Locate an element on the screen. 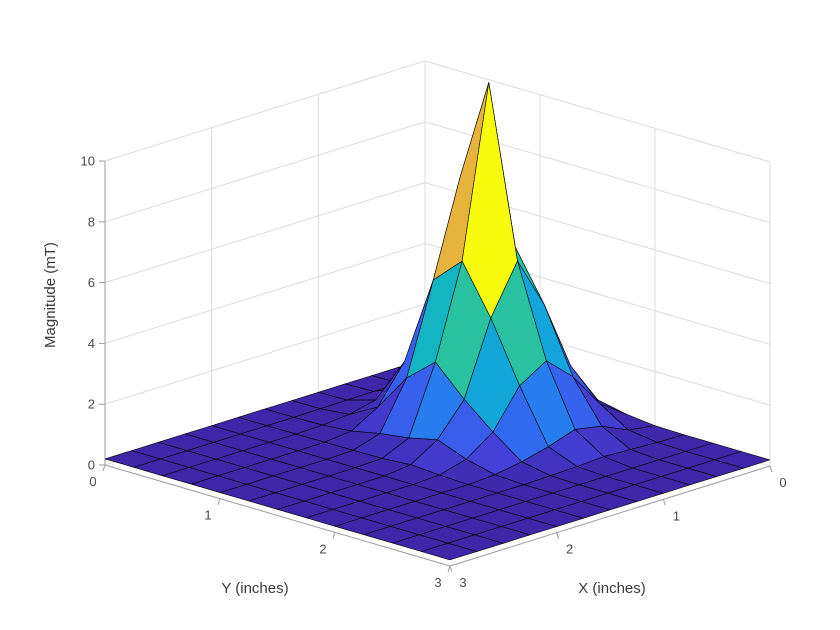 Image resolution: width=840 pixels, height=630 pixels. z-tick-label: 4 is located at coordinates (91, 343).